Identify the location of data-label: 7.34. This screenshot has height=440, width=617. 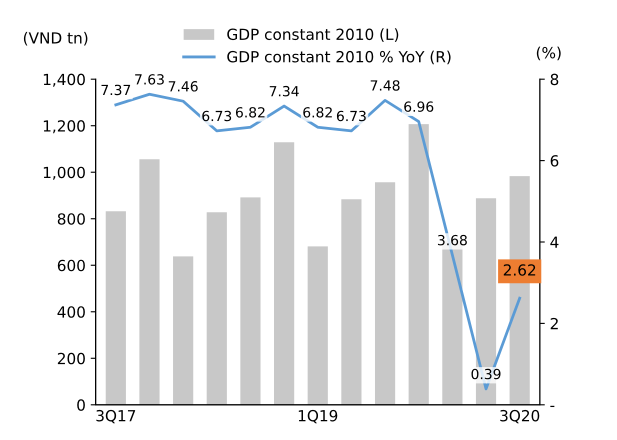
(284, 91).